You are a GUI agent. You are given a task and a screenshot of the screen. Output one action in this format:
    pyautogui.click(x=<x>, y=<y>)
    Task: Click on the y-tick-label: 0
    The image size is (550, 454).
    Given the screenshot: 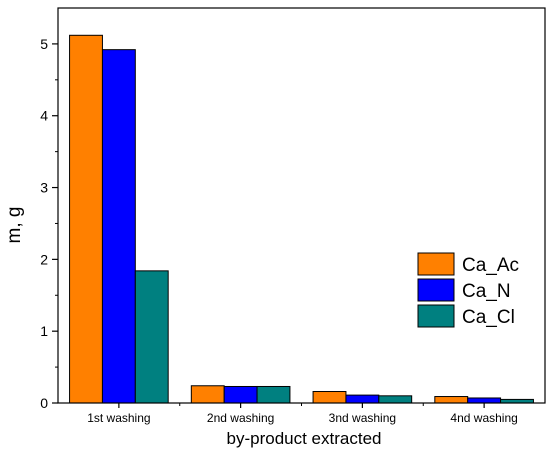 What is the action you would take?
    pyautogui.click(x=44, y=403)
    